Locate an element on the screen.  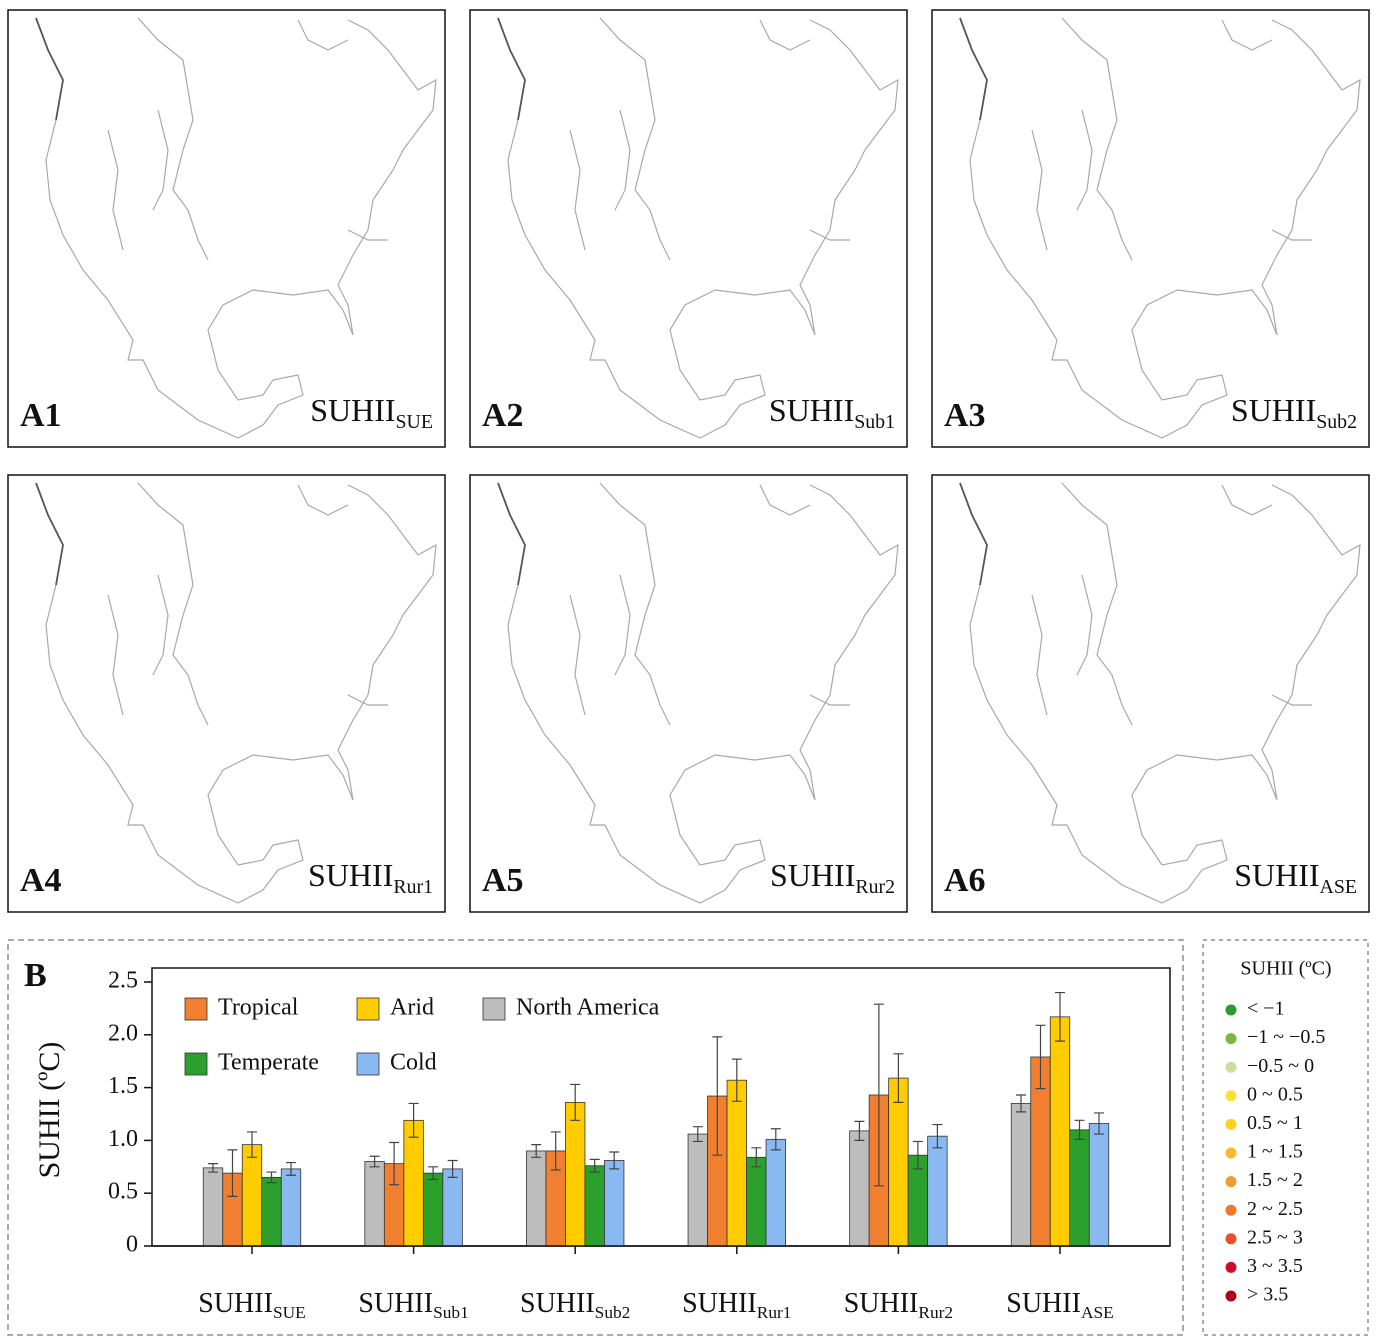
y-tick-label: 0 is located at coordinates (132, 1245).